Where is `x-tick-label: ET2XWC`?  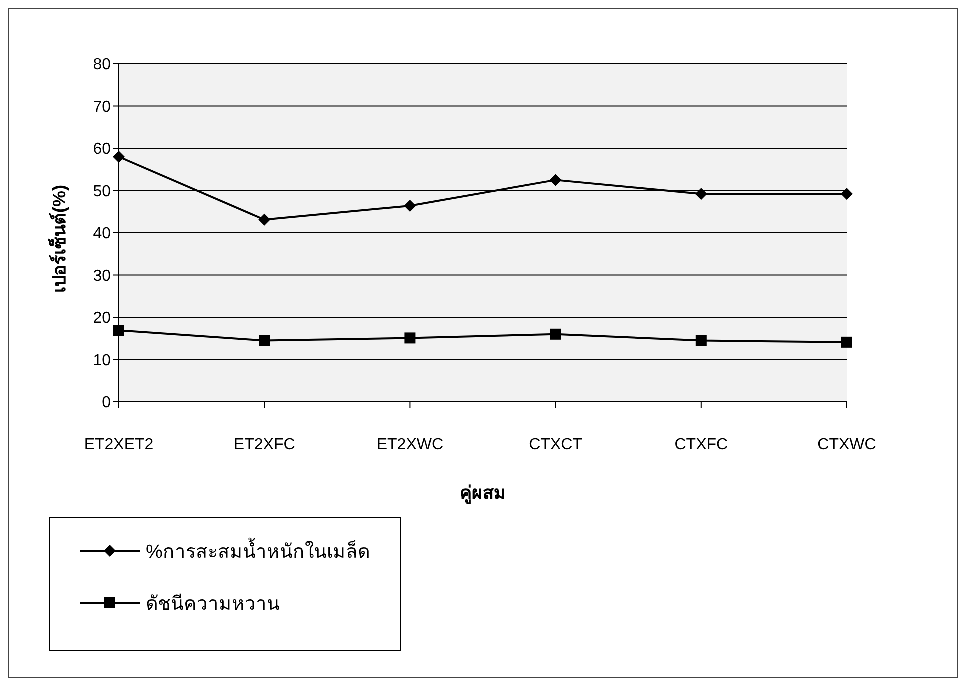 x-tick-label: ET2XWC is located at coordinates (410, 445).